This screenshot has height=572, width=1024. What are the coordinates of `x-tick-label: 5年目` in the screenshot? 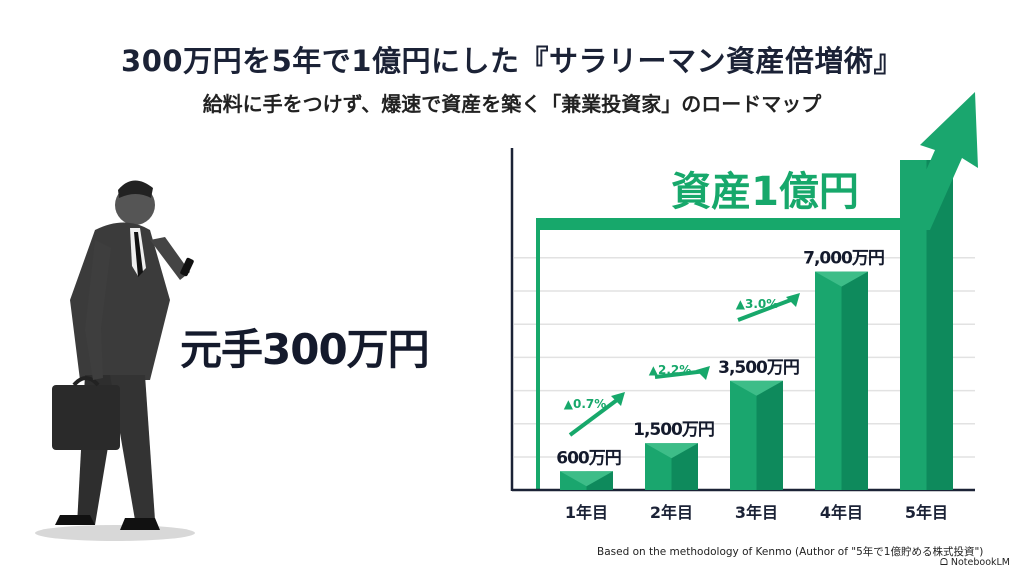 It's located at (926, 512).